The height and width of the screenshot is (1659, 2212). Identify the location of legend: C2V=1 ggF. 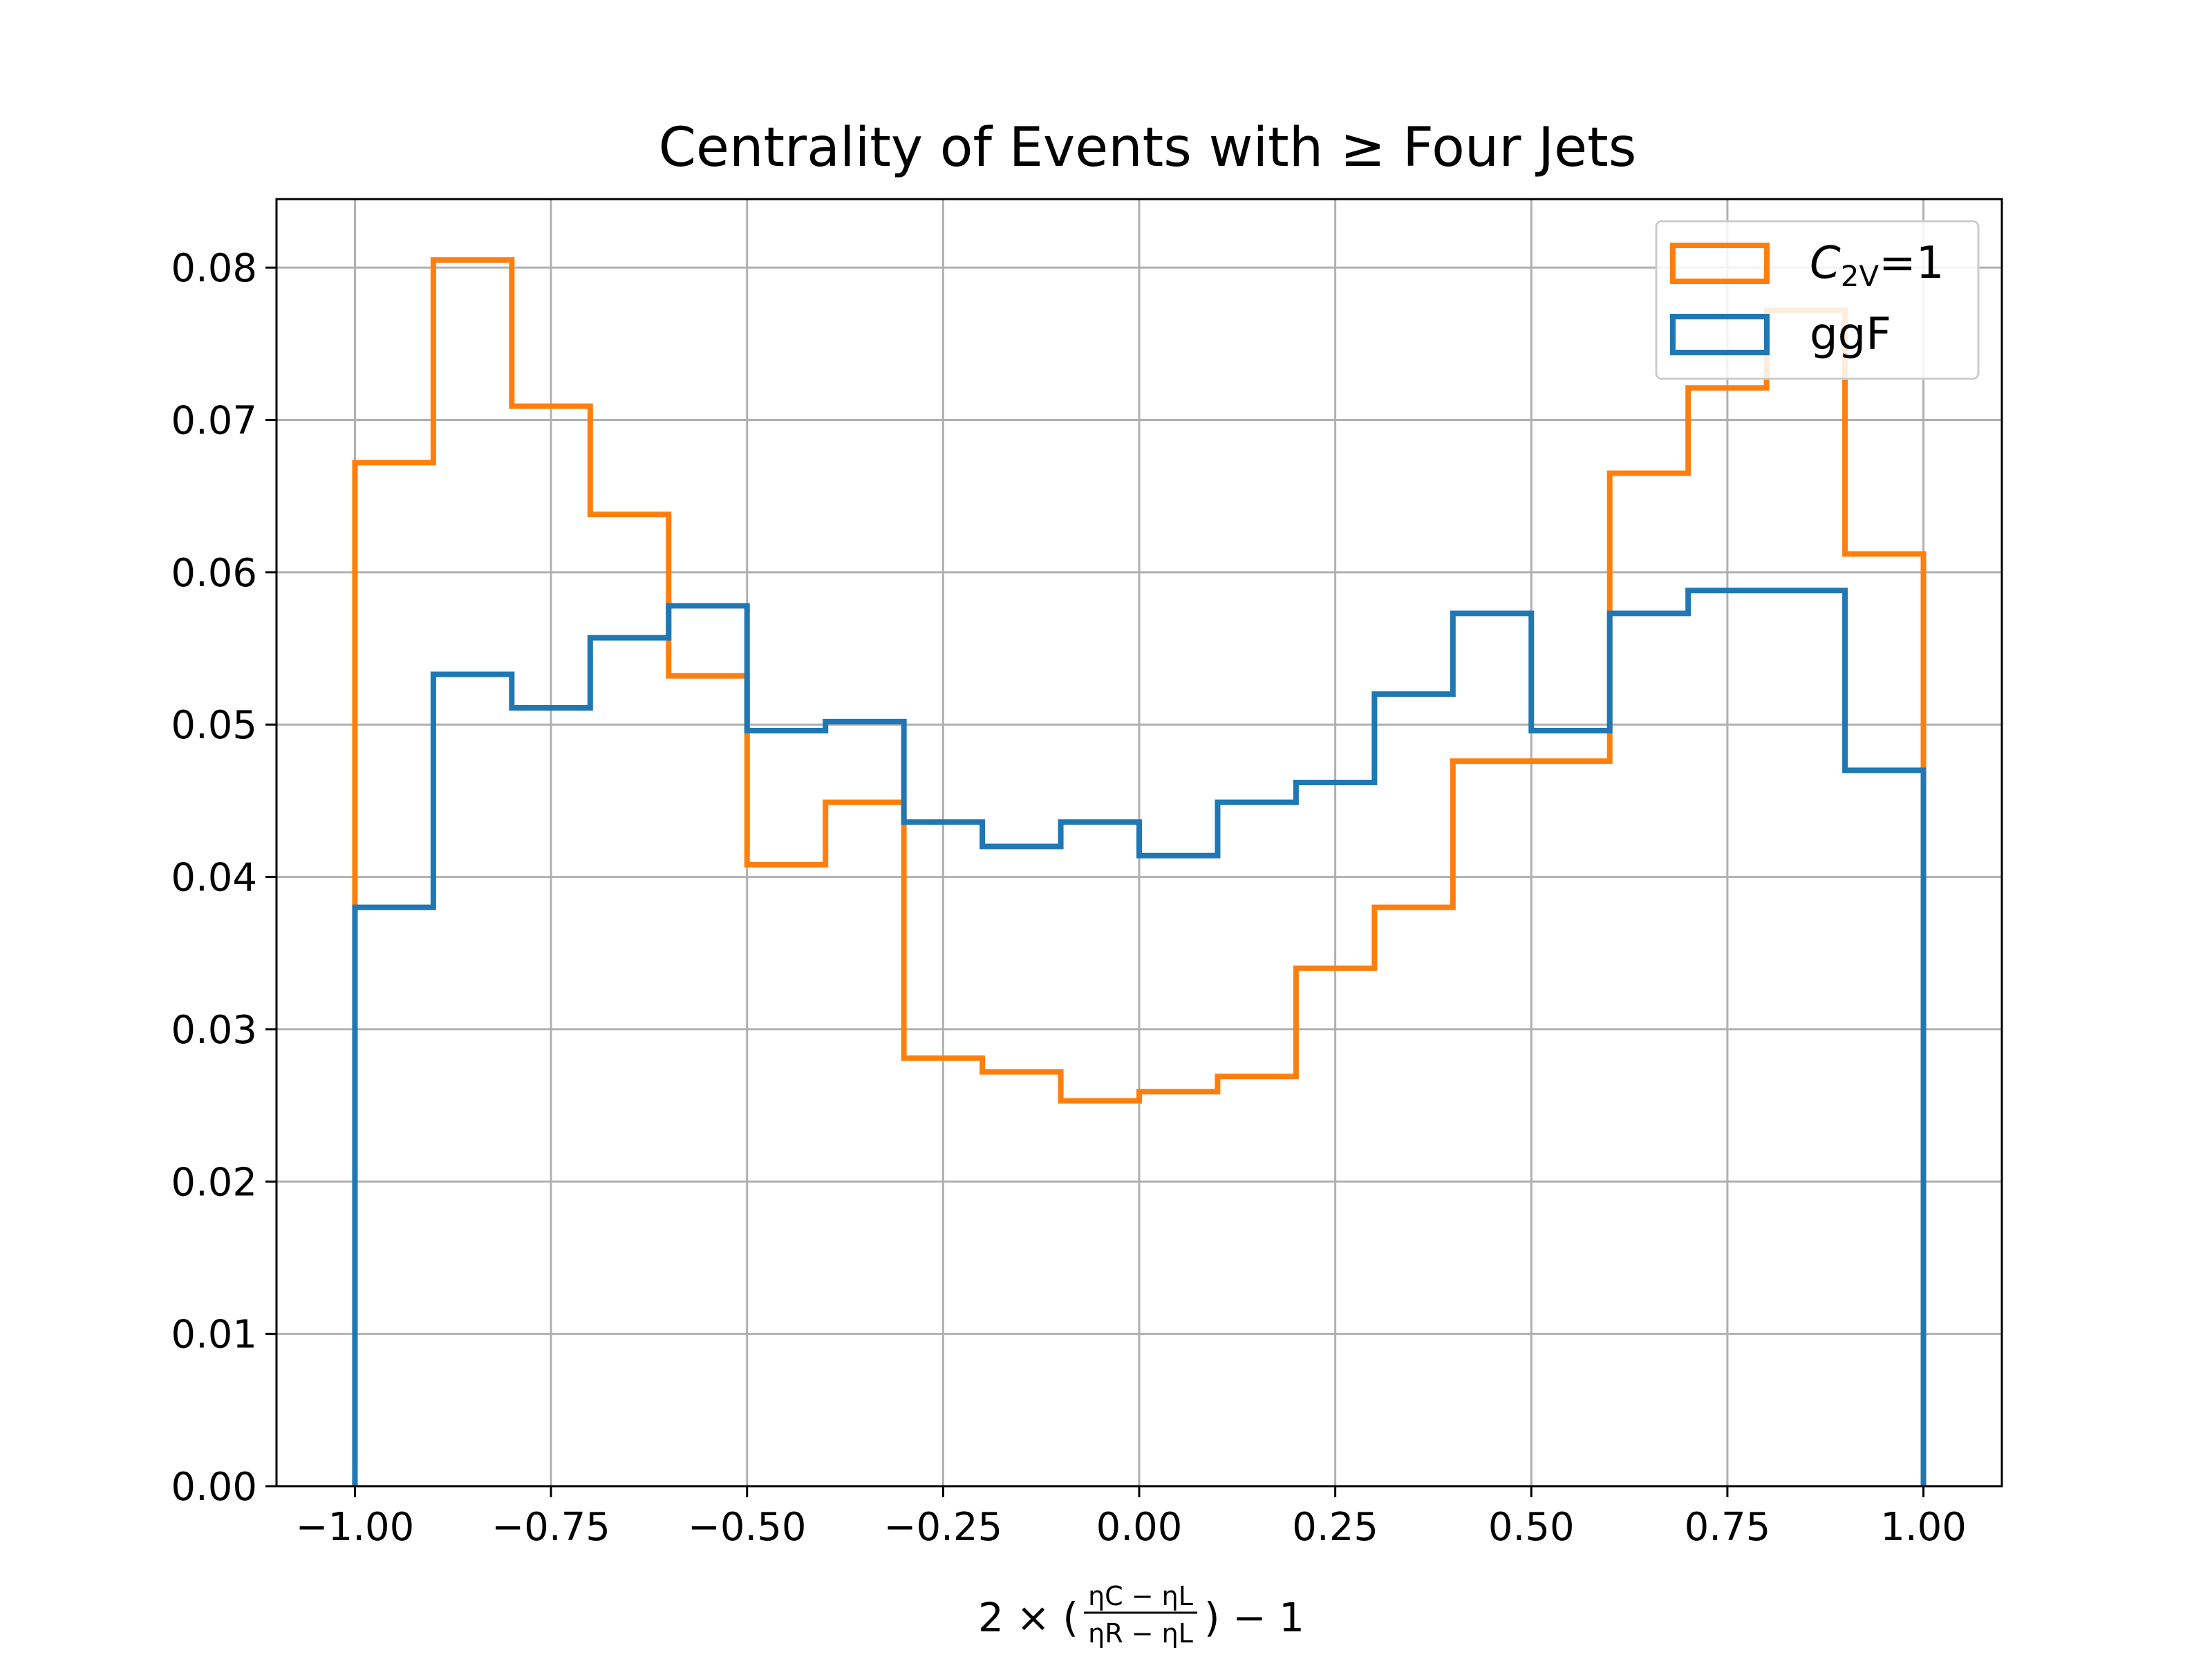
(1817, 300).